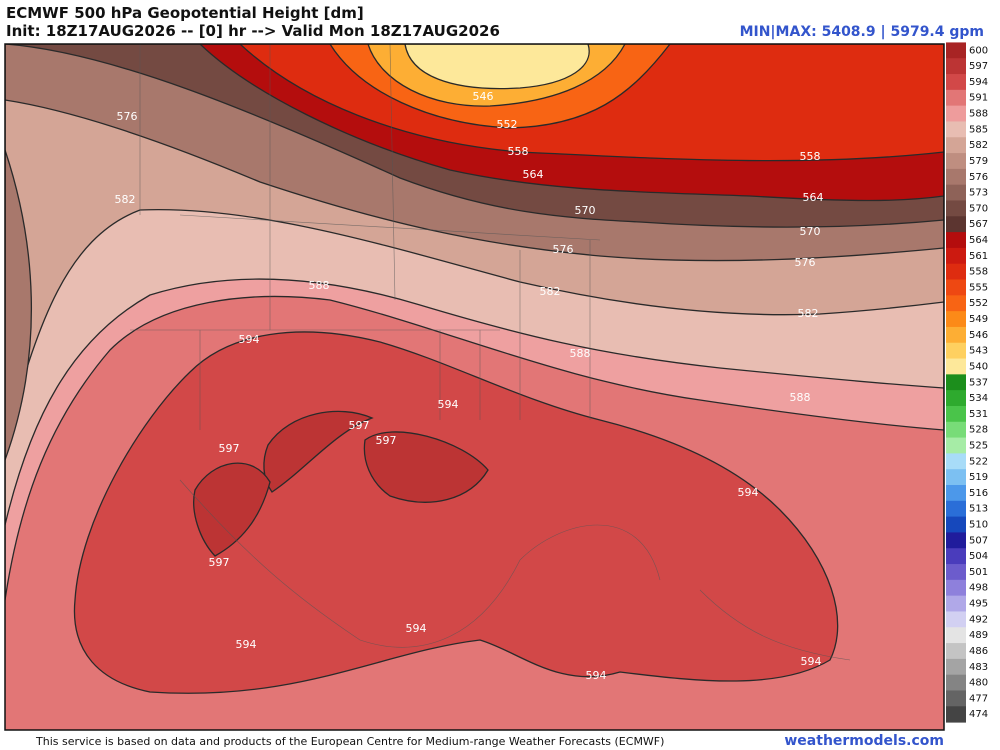 Image resolution: width=1000 pixels, height=750 pixels. What do you see at coordinates (862, 32) in the screenshot?
I see `min-max: MIN|MAX: 5408.9 | 5979.4 gpm` at bounding box center [862, 32].